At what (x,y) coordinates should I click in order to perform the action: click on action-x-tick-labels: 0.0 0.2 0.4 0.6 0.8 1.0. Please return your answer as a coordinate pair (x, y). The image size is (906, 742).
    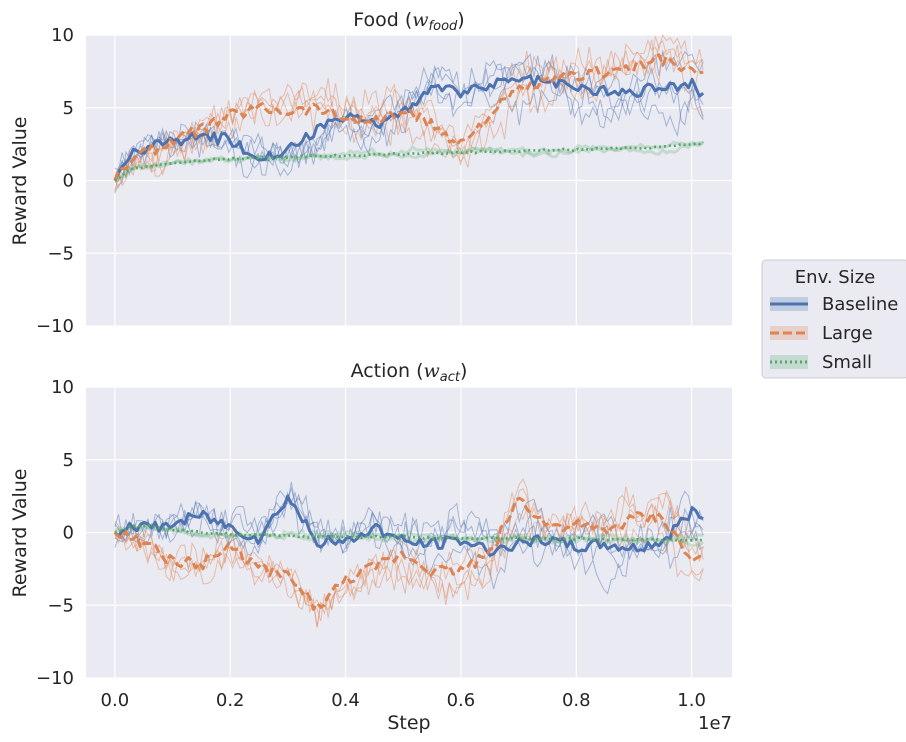
    Looking at the image, I should click on (403, 700).